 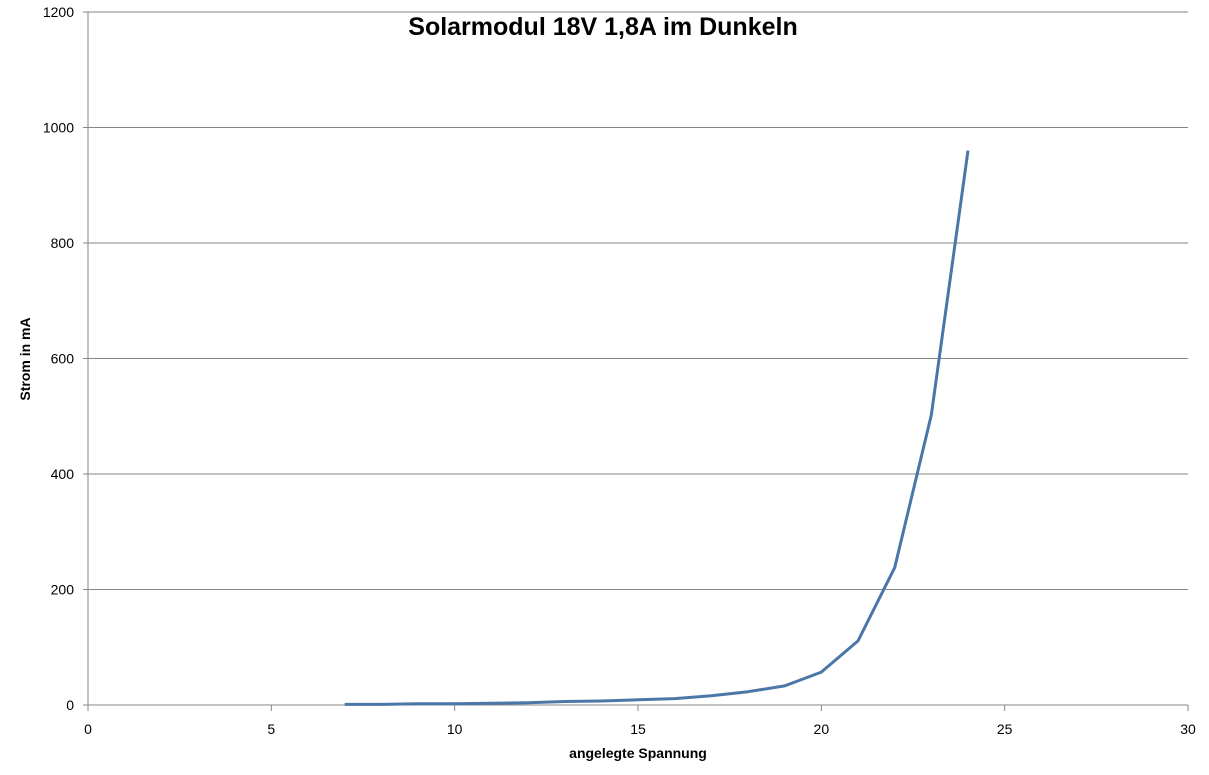 I want to click on y-tick-label: 800, so click(x=63, y=243).